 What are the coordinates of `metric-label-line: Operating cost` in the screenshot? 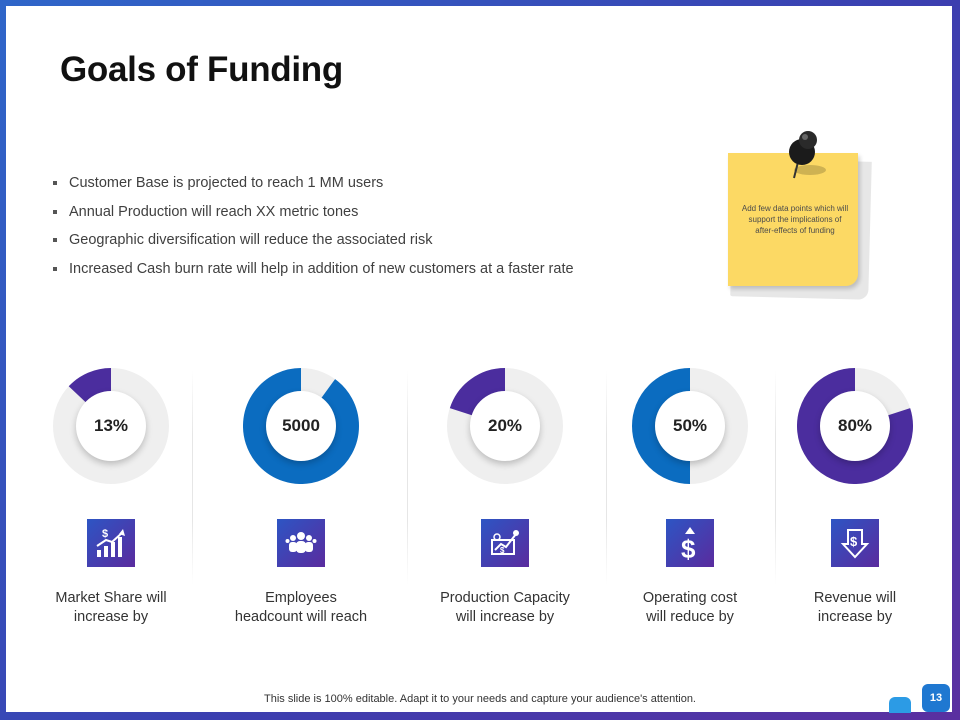 It's located at (690, 598).